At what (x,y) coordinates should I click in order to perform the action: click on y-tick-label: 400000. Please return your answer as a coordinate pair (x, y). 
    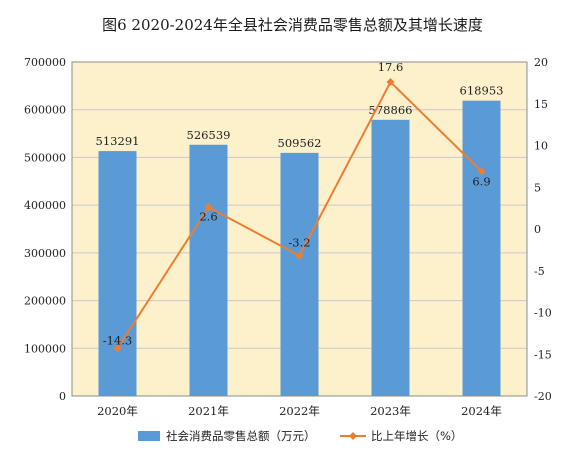
    Looking at the image, I should click on (45, 205).